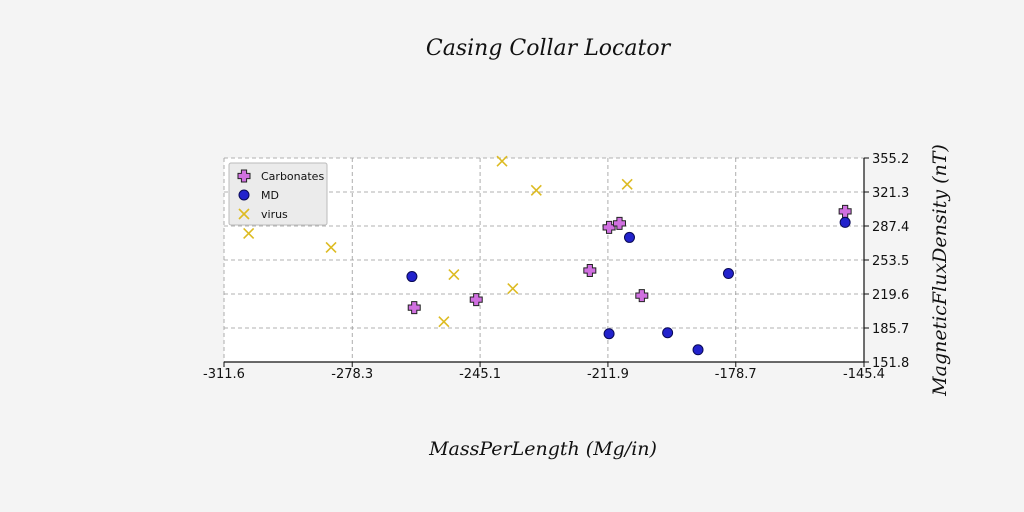 Image resolution: width=1024 pixels, height=512 pixels. What do you see at coordinates (940, 270) in the screenshot?
I see `y-axis-label: MagneticFluxDensity (nT)` at bounding box center [940, 270].